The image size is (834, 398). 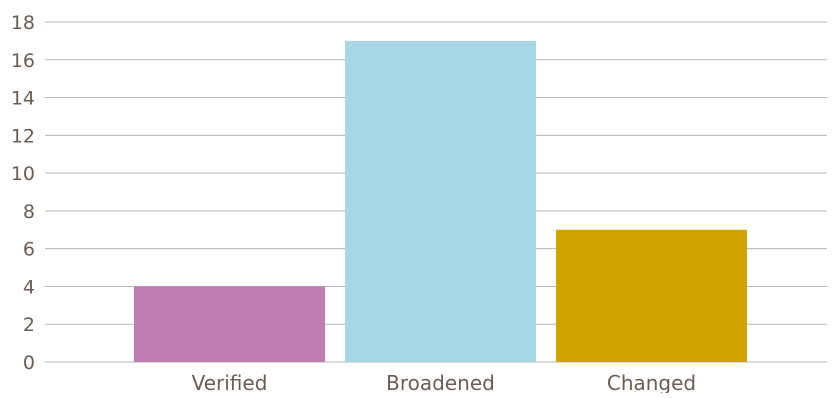 What do you see at coordinates (229, 324) in the screenshot?
I see `bar-verified` at bounding box center [229, 324].